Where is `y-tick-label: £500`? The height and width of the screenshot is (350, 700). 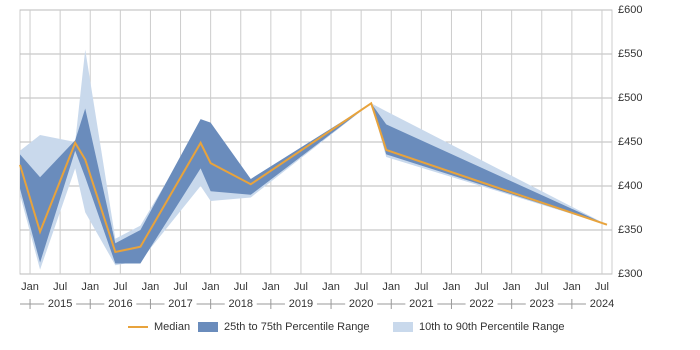 y-tick-label: £500 is located at coordinates (630, 98).